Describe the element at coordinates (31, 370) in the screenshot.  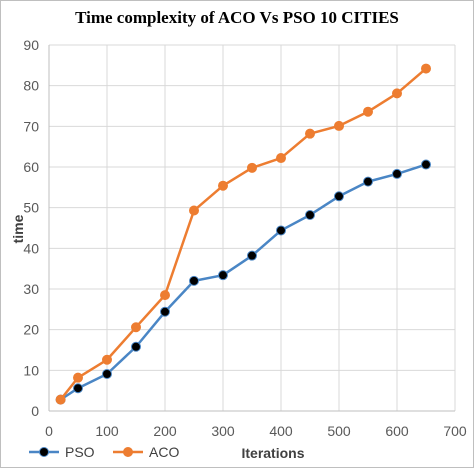
I see `y-tick-label: 10` at that location.